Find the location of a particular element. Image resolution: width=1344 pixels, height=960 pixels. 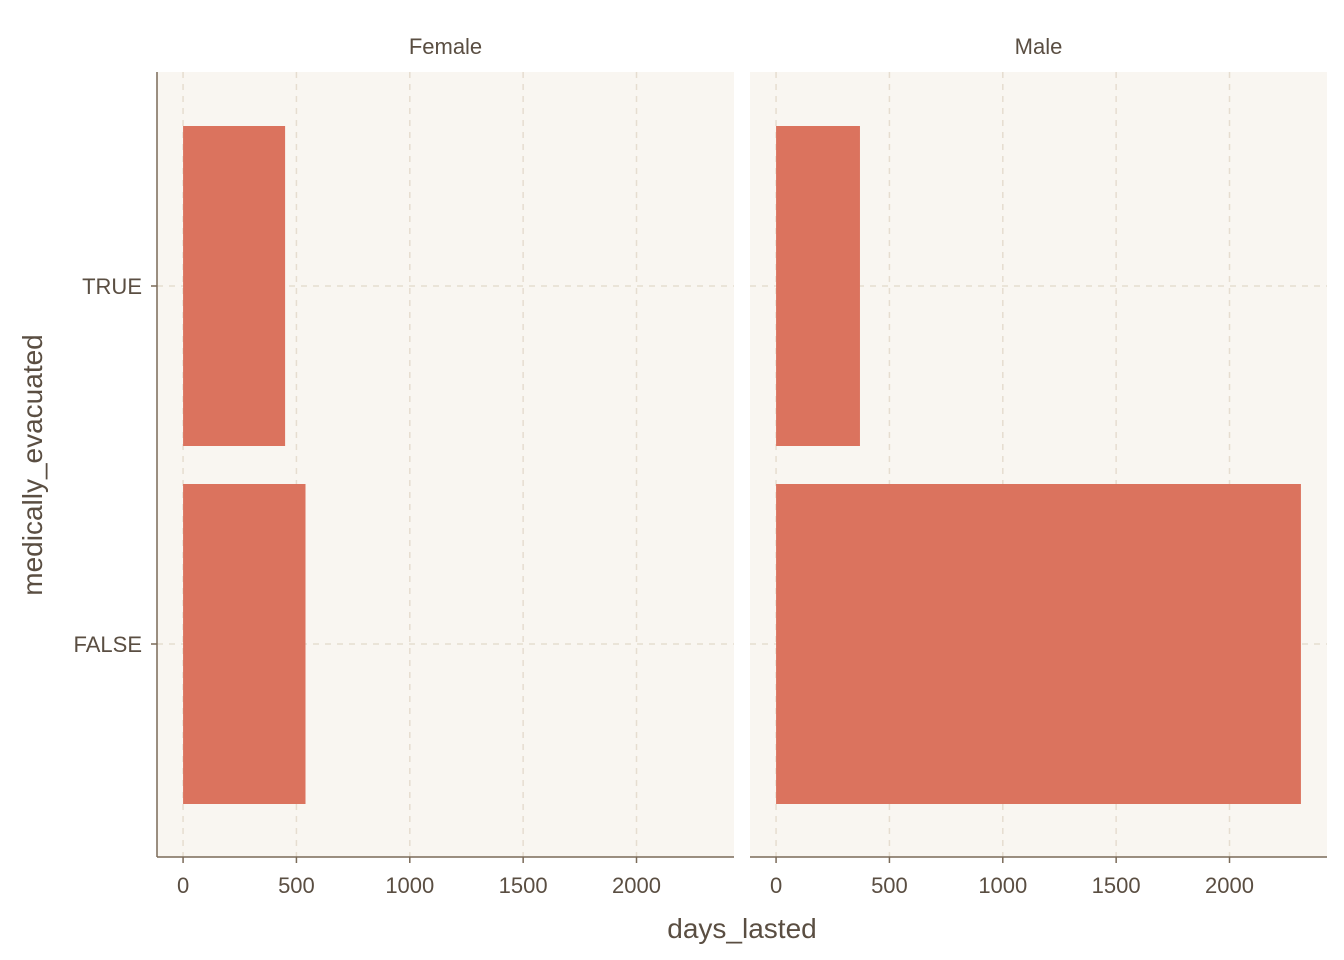

x-tick-label-male-1000: 1000 is located at coordinates (1002, 885).